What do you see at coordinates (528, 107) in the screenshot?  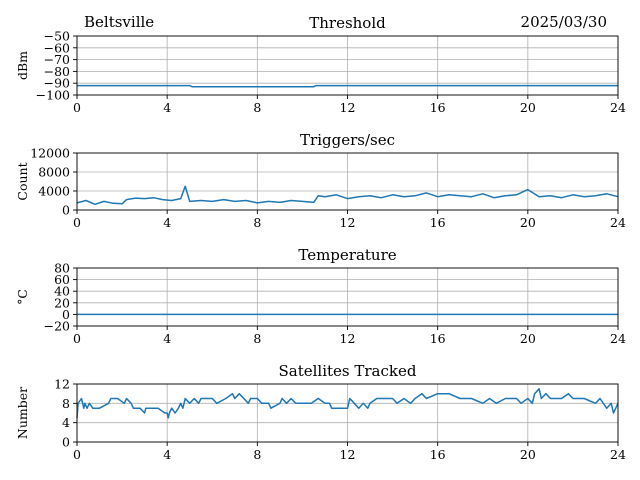 I see `threshold-xtick-label: 20` at bounding box center [528, 107].